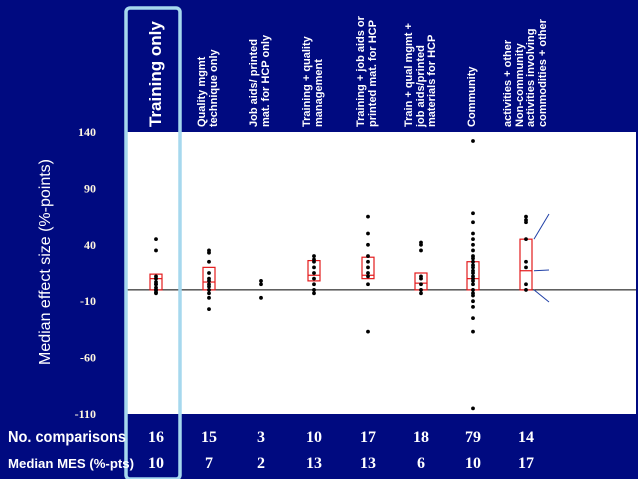 Image resolution: width=638 pixels, height=479 pixels. I want to click on category-label-line: mat. for HCP only, so click(265, 80).